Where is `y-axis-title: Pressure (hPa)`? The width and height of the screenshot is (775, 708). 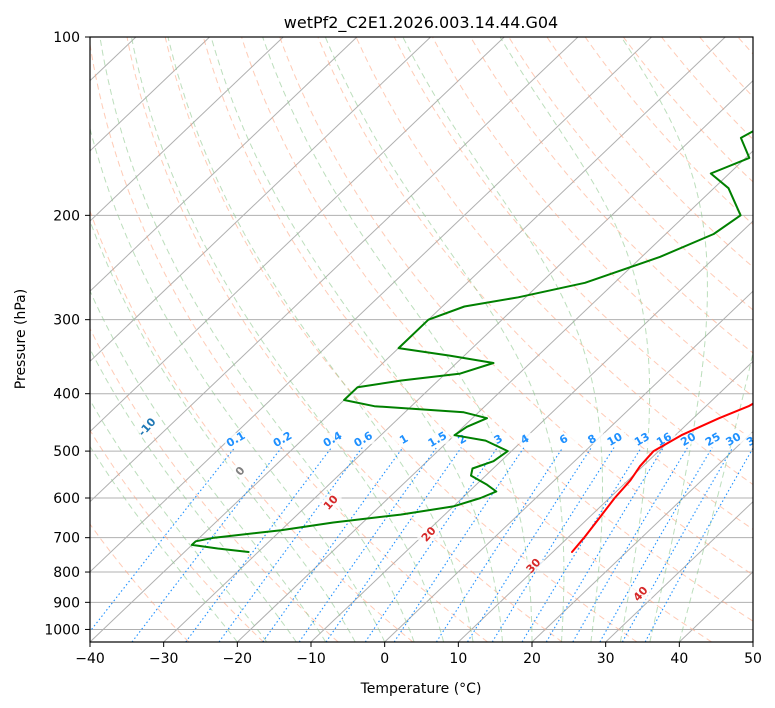
y-axis-title: Pressure (hPa) is located at coordinates (21, 339).